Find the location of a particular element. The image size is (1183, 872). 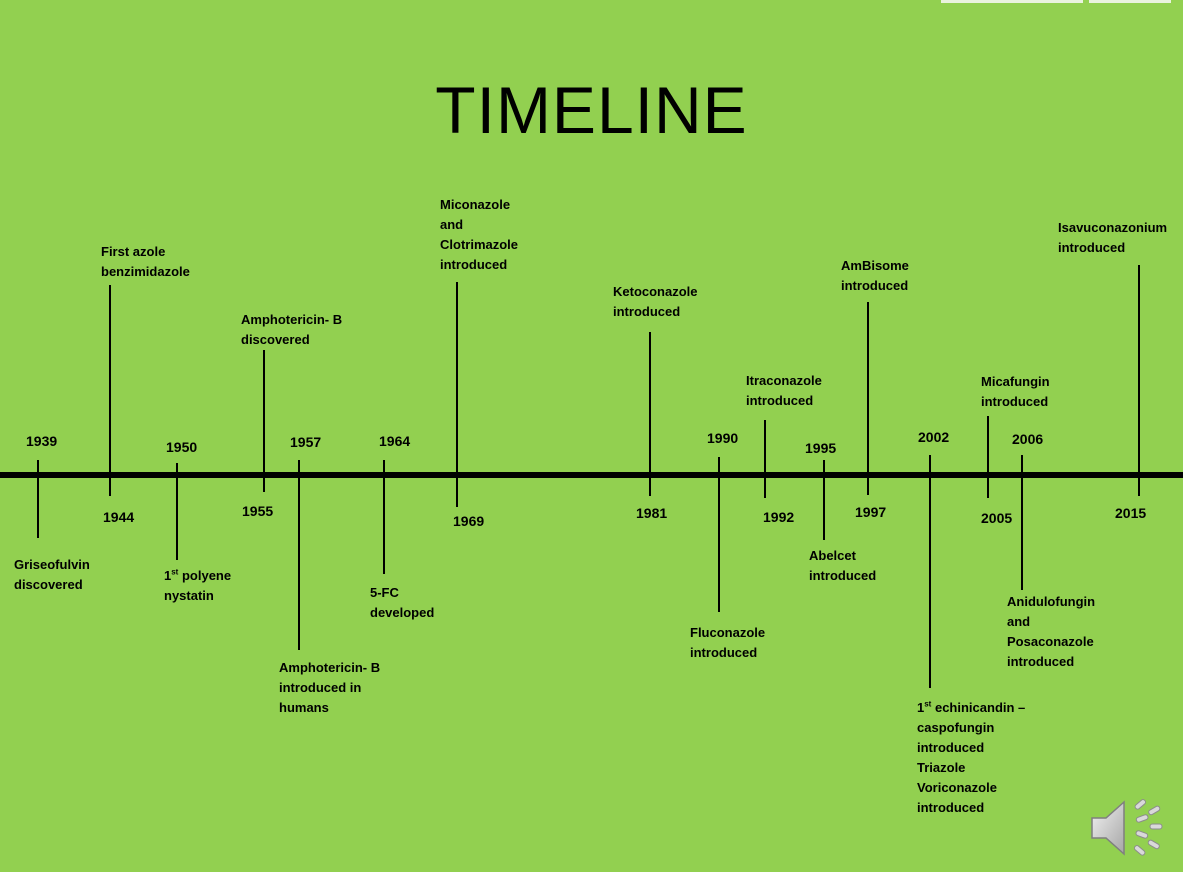

timeline-tick-2015 is located at coordinates (1139, 380).